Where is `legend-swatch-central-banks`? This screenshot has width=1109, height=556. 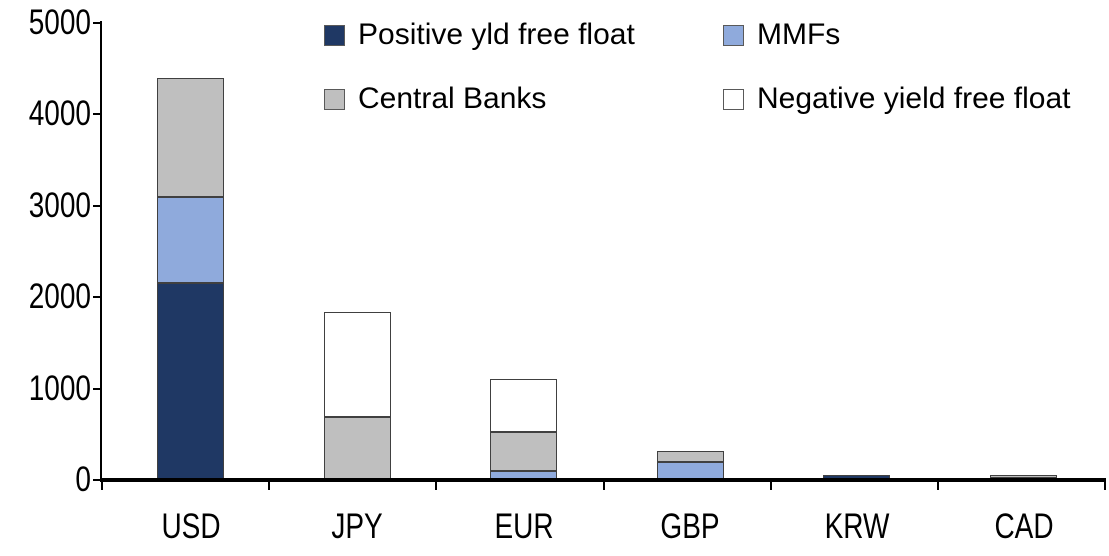 legend-swatch-central-banks is located at coordinates (334, 99).